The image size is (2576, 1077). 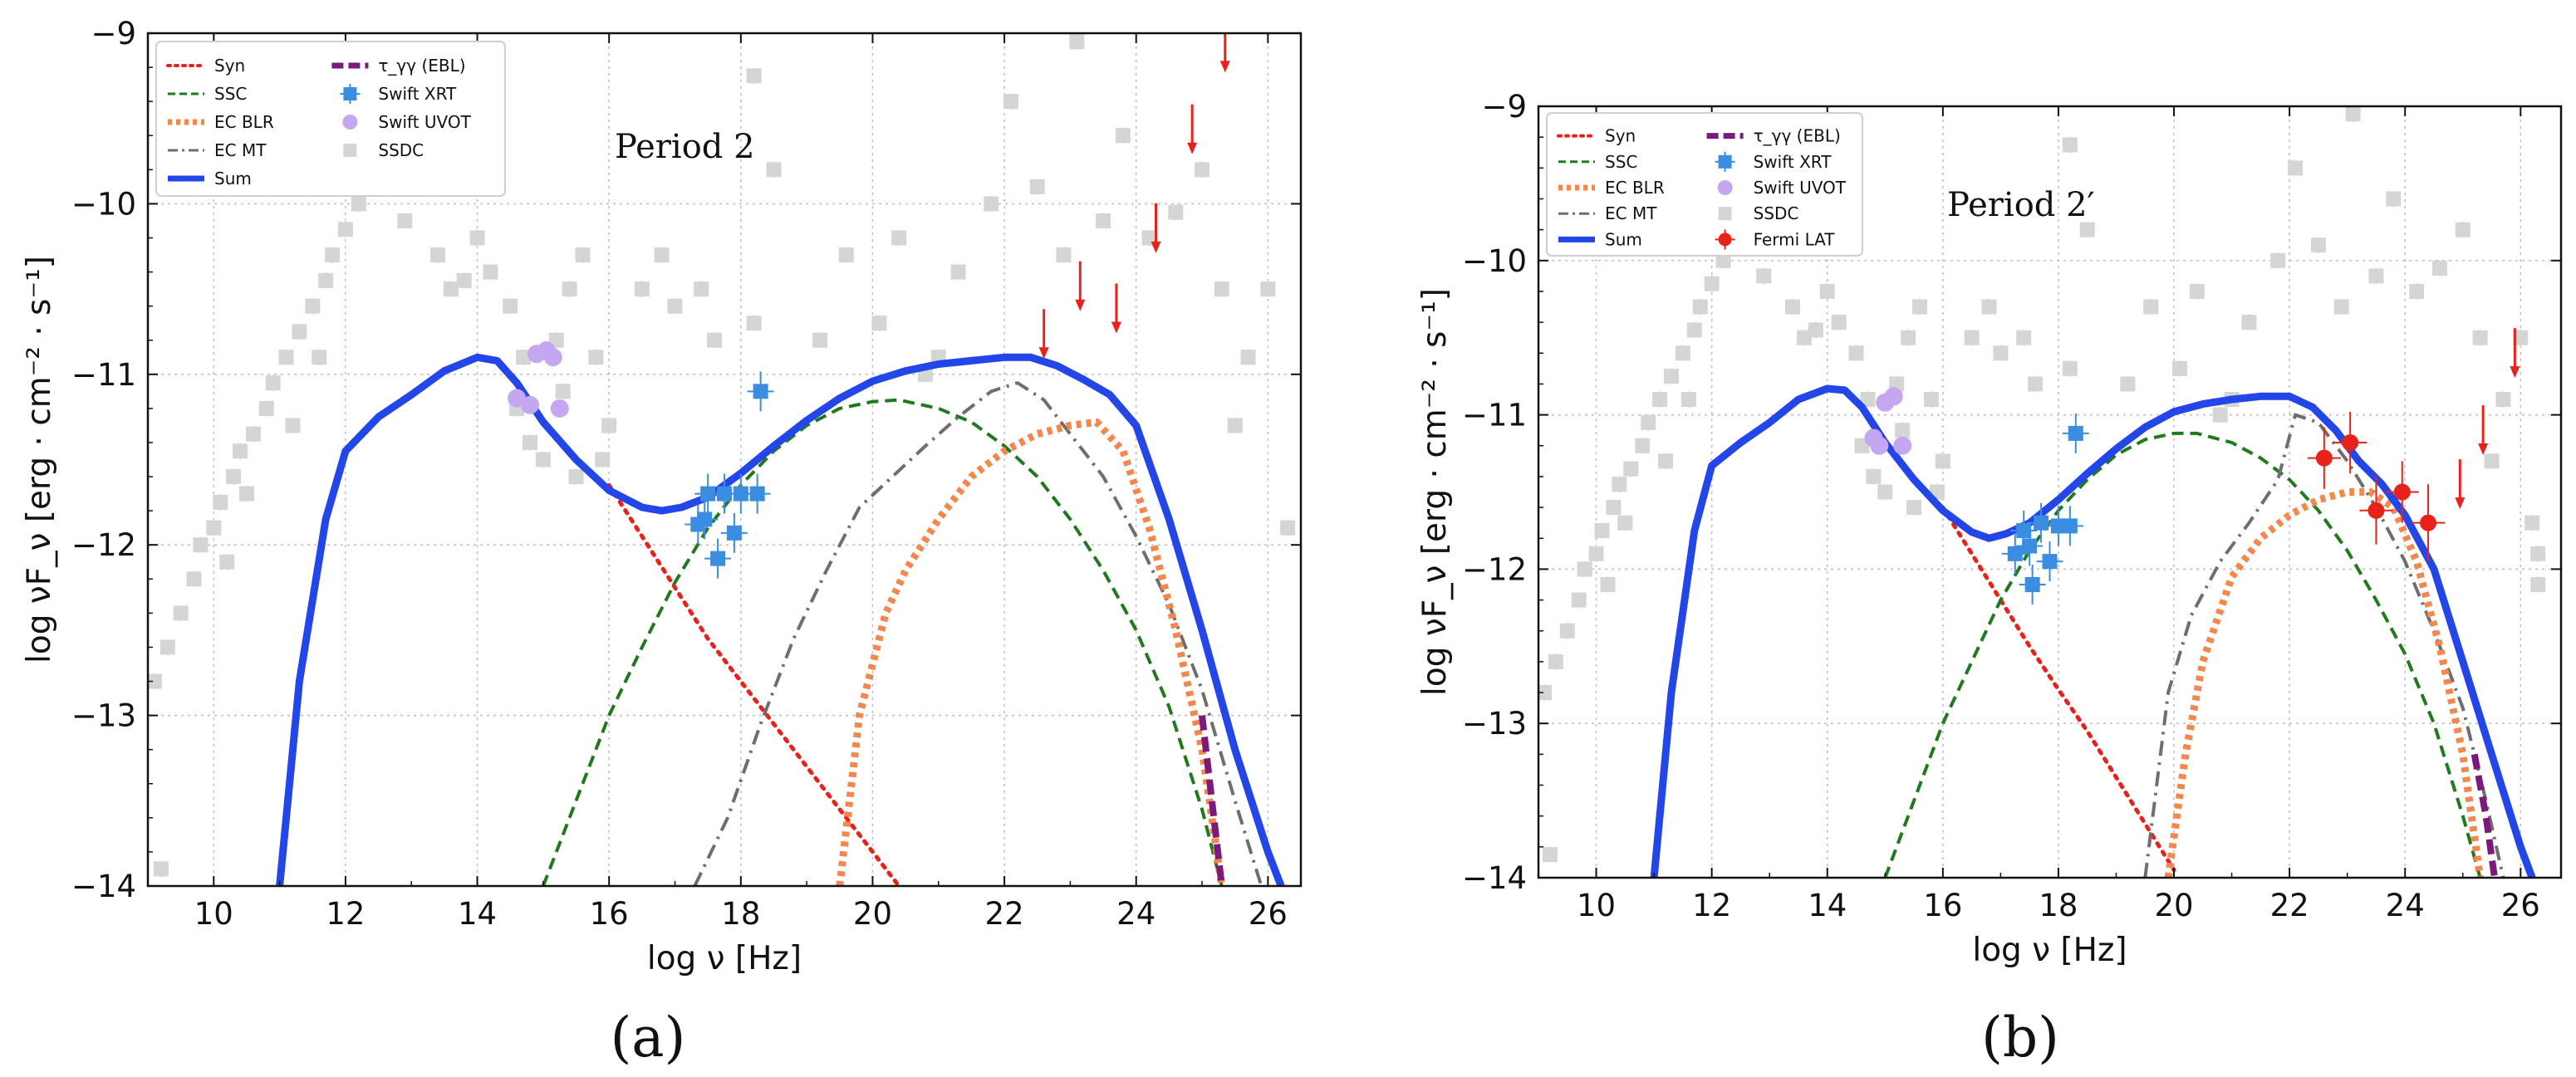 What do you see at coordinates (2021, 205) in the screenshot?
I see `period-label: Period 2′` at bounding box center [2021, 205].